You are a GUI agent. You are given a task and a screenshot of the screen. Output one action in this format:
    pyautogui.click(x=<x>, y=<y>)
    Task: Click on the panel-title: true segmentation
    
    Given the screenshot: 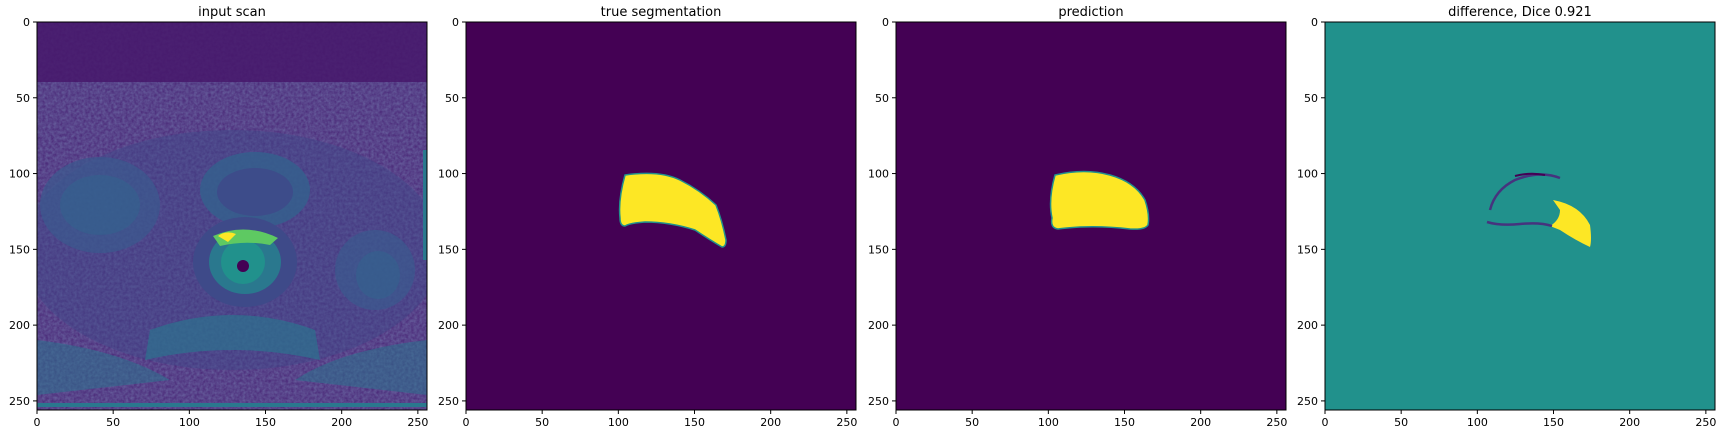 What is the action you would take?
    pyautogui.click(x=661, y=12)
    